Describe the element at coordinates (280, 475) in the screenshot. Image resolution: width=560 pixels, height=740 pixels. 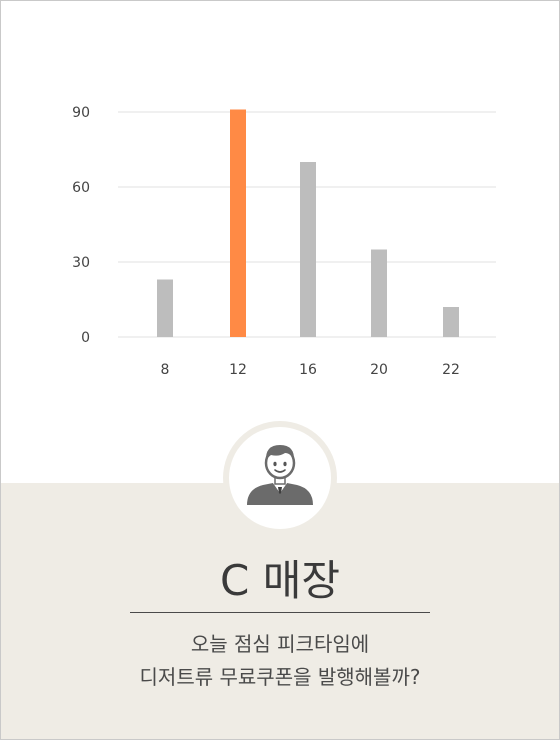
I see `user-avatar-icon` at that location.